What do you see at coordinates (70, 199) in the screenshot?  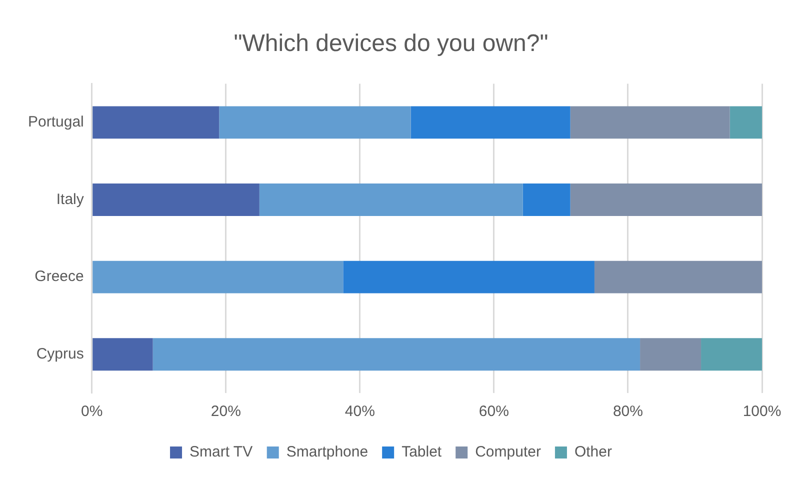 I see `y-tick-label: Italy` at bounding box center [70, 199].